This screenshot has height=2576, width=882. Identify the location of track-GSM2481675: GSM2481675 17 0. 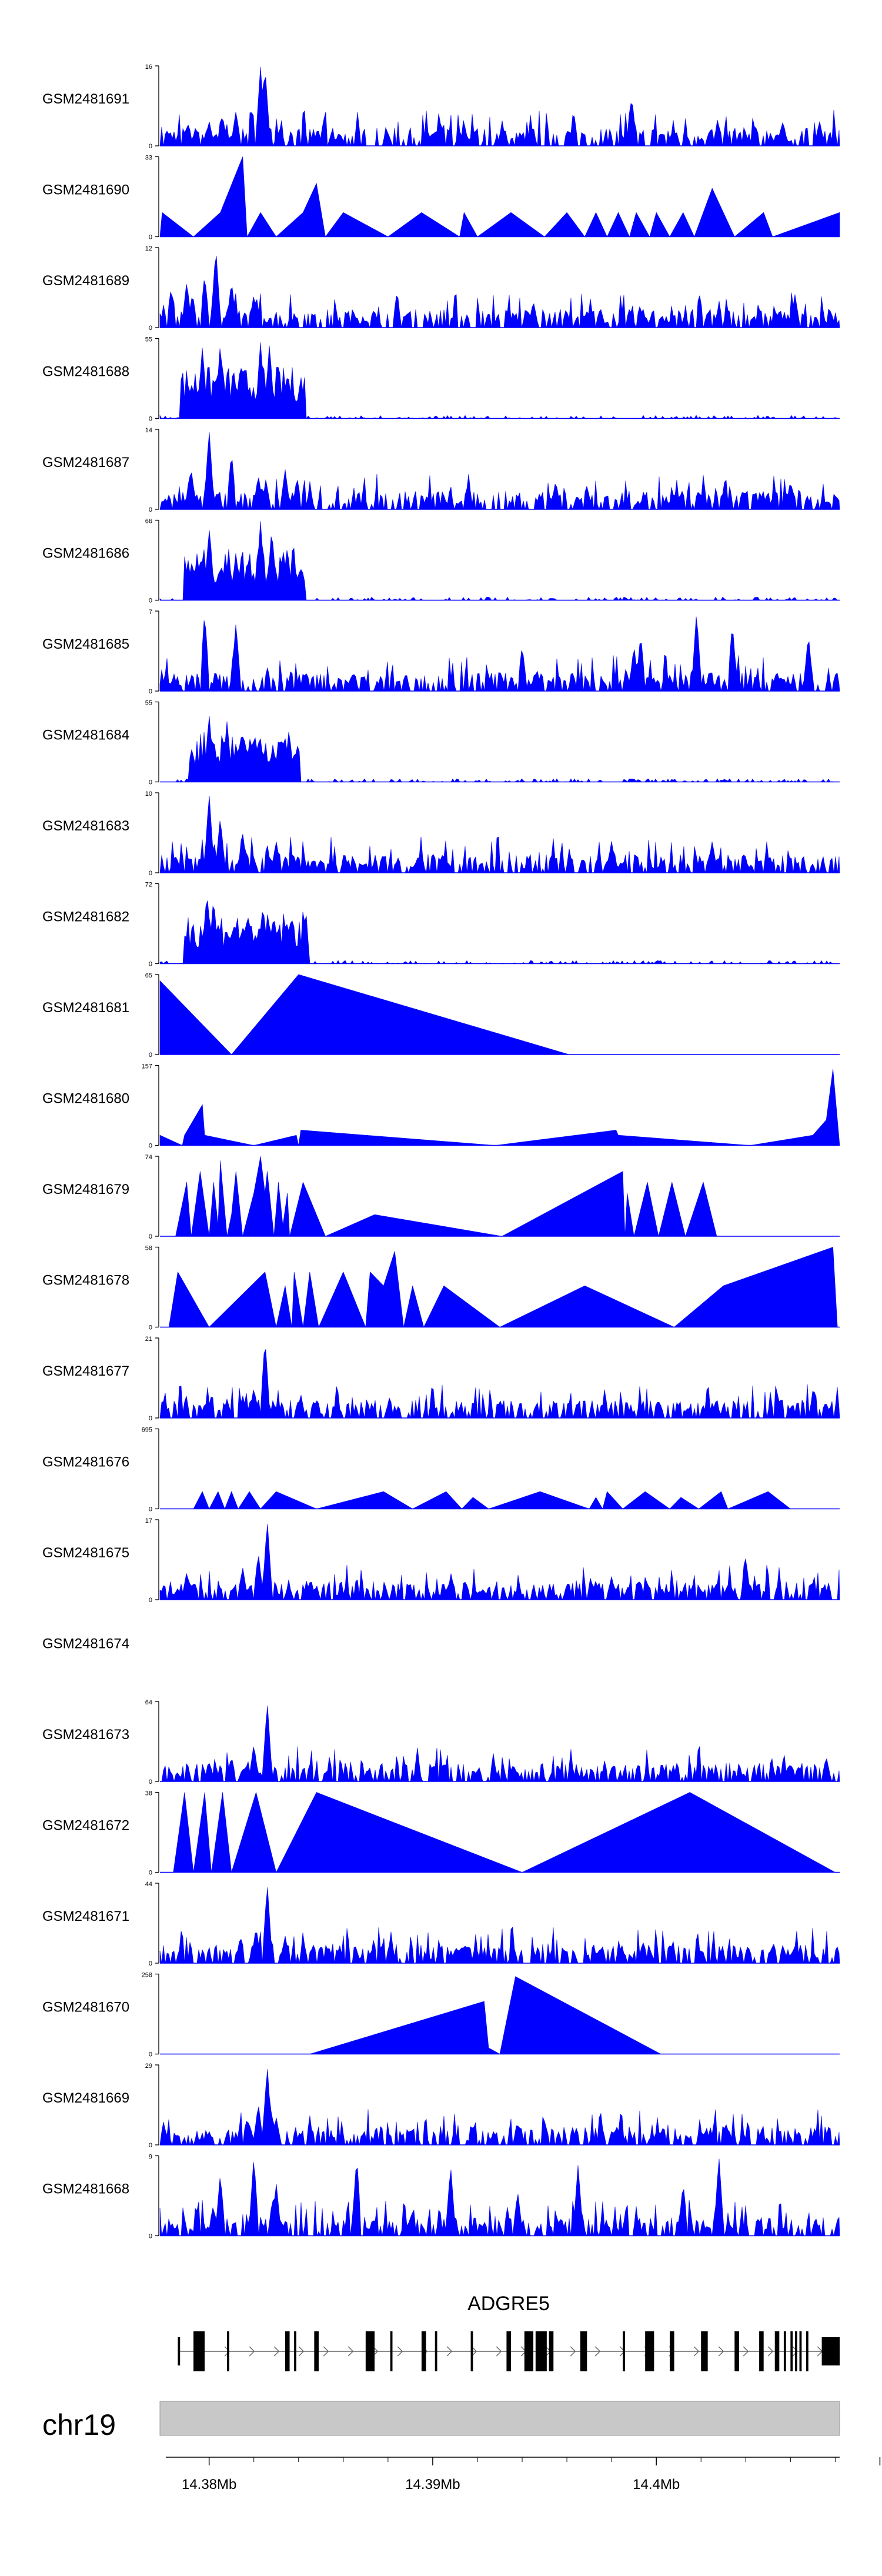
(441, 1560).